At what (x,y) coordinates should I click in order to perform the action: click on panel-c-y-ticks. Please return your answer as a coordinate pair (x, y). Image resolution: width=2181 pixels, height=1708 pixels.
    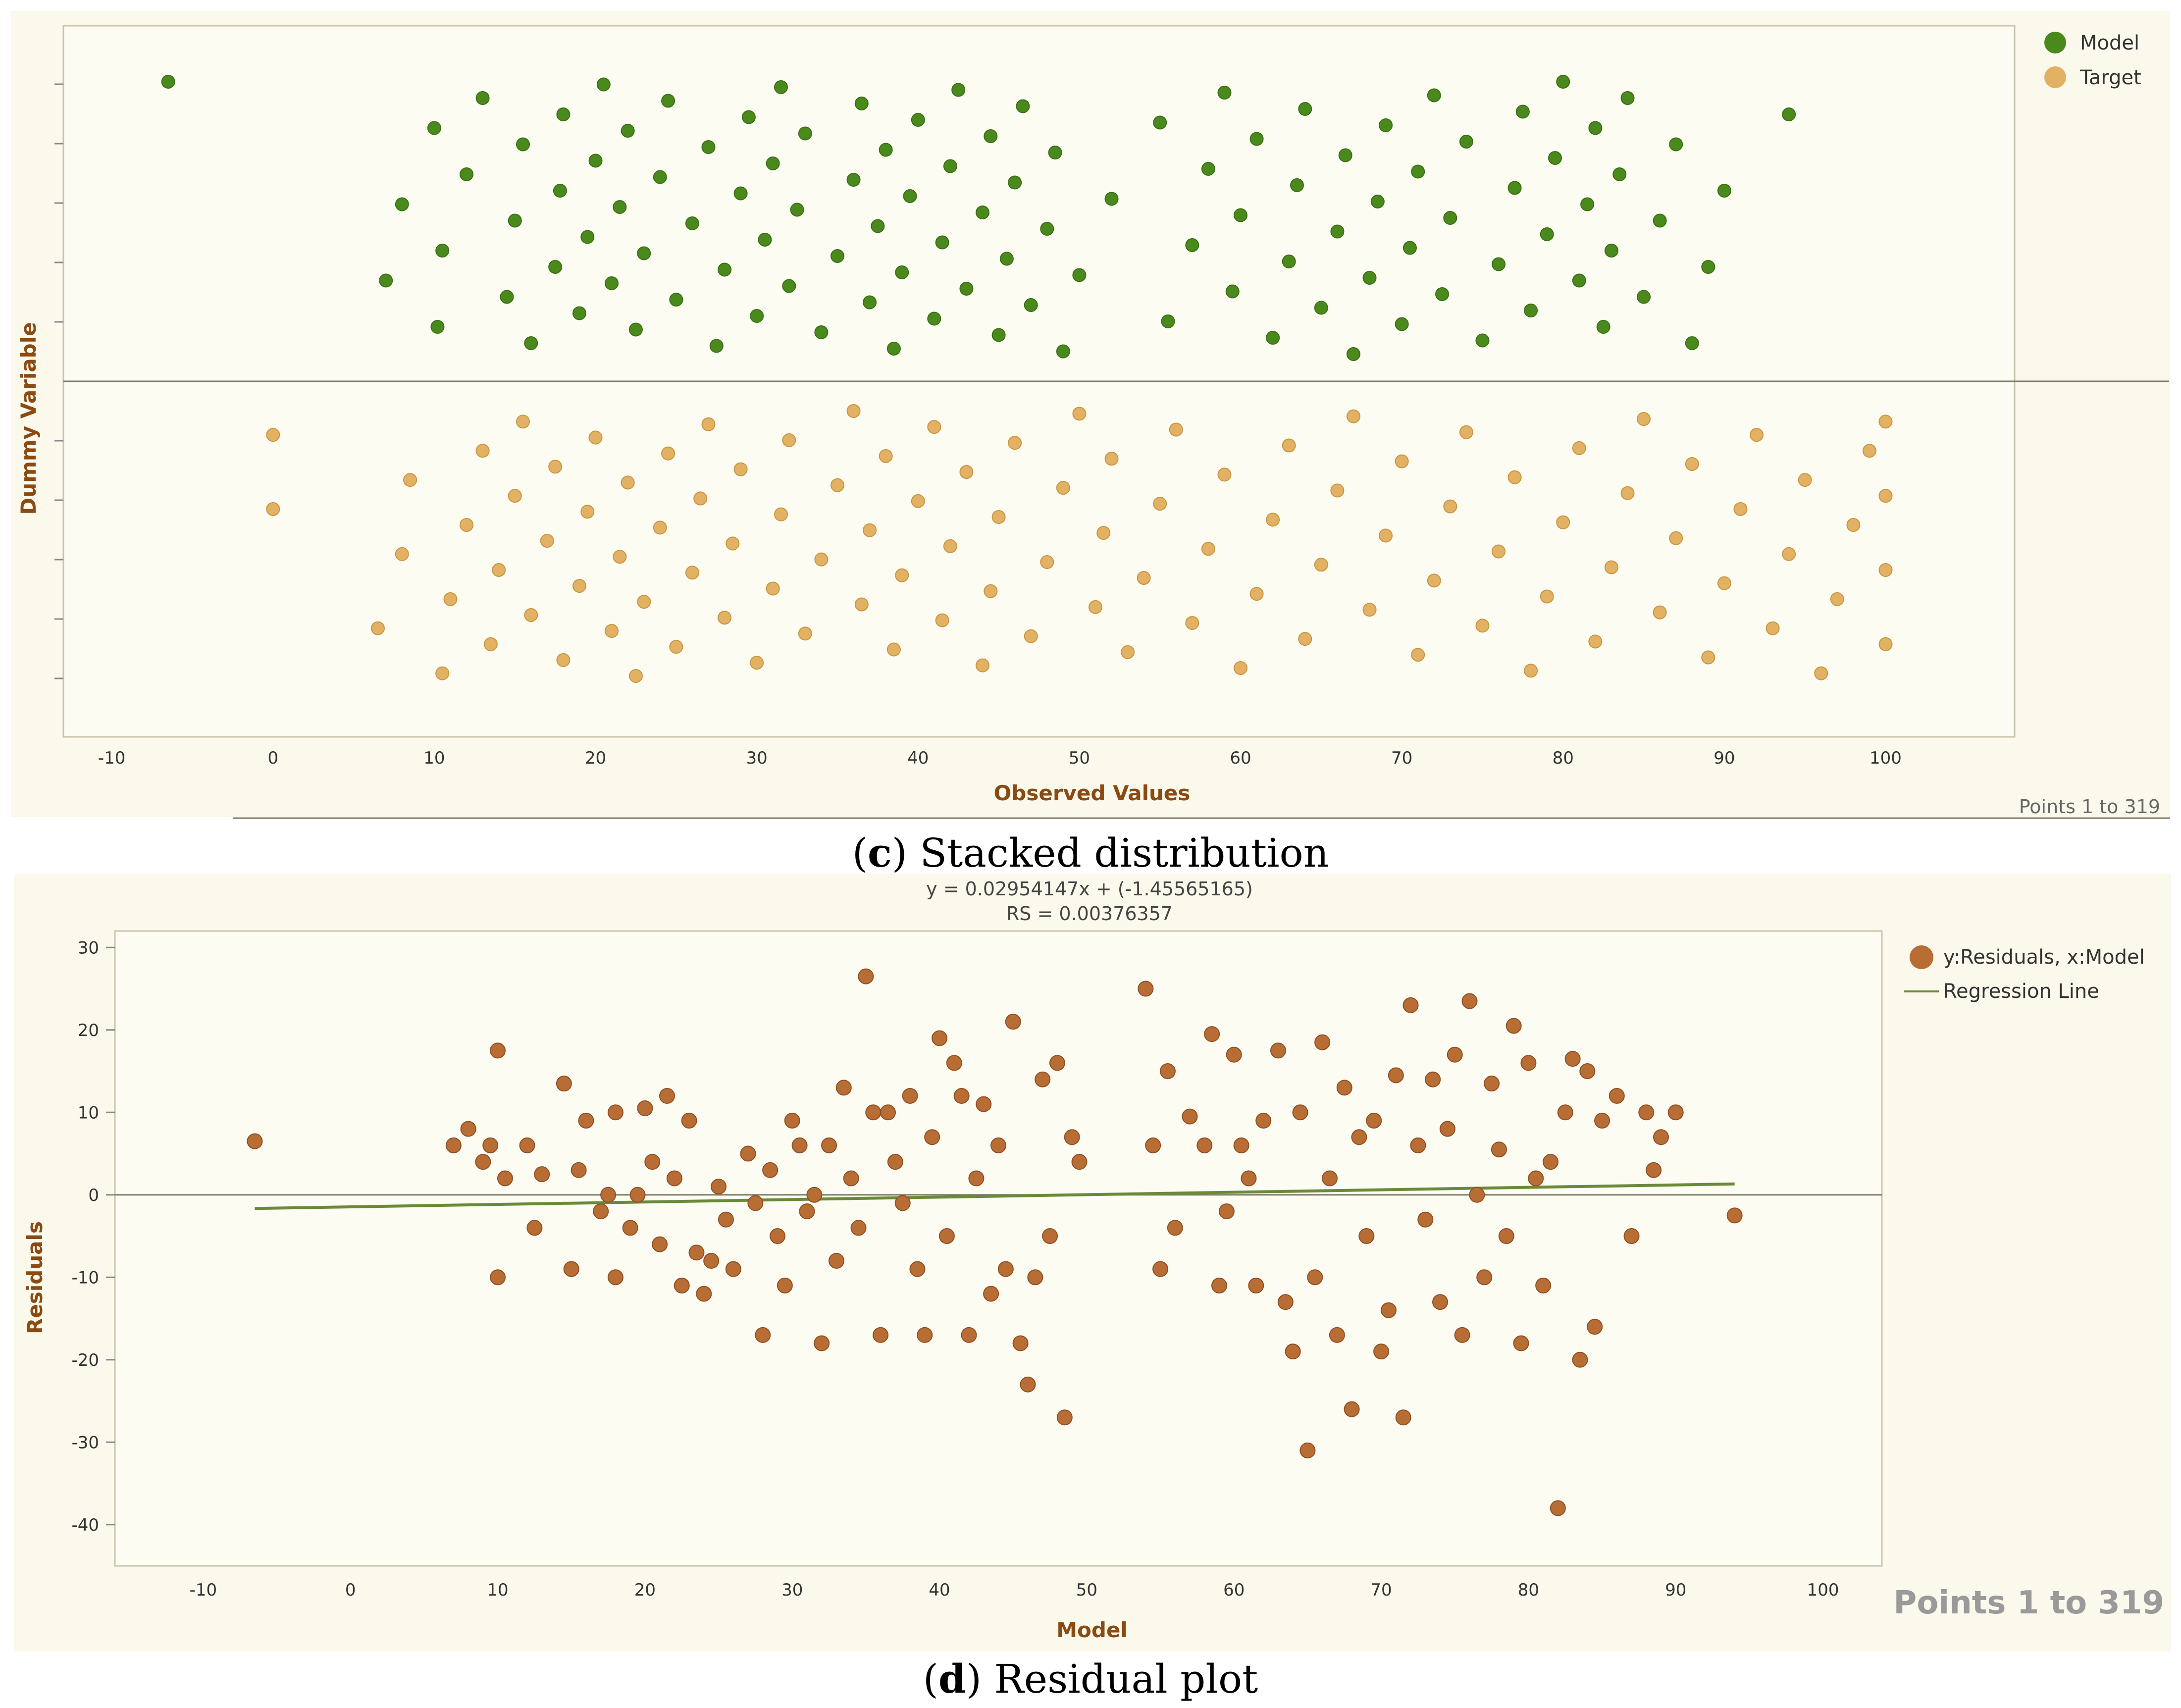
    Looking at the image, I should click on (58, 381).